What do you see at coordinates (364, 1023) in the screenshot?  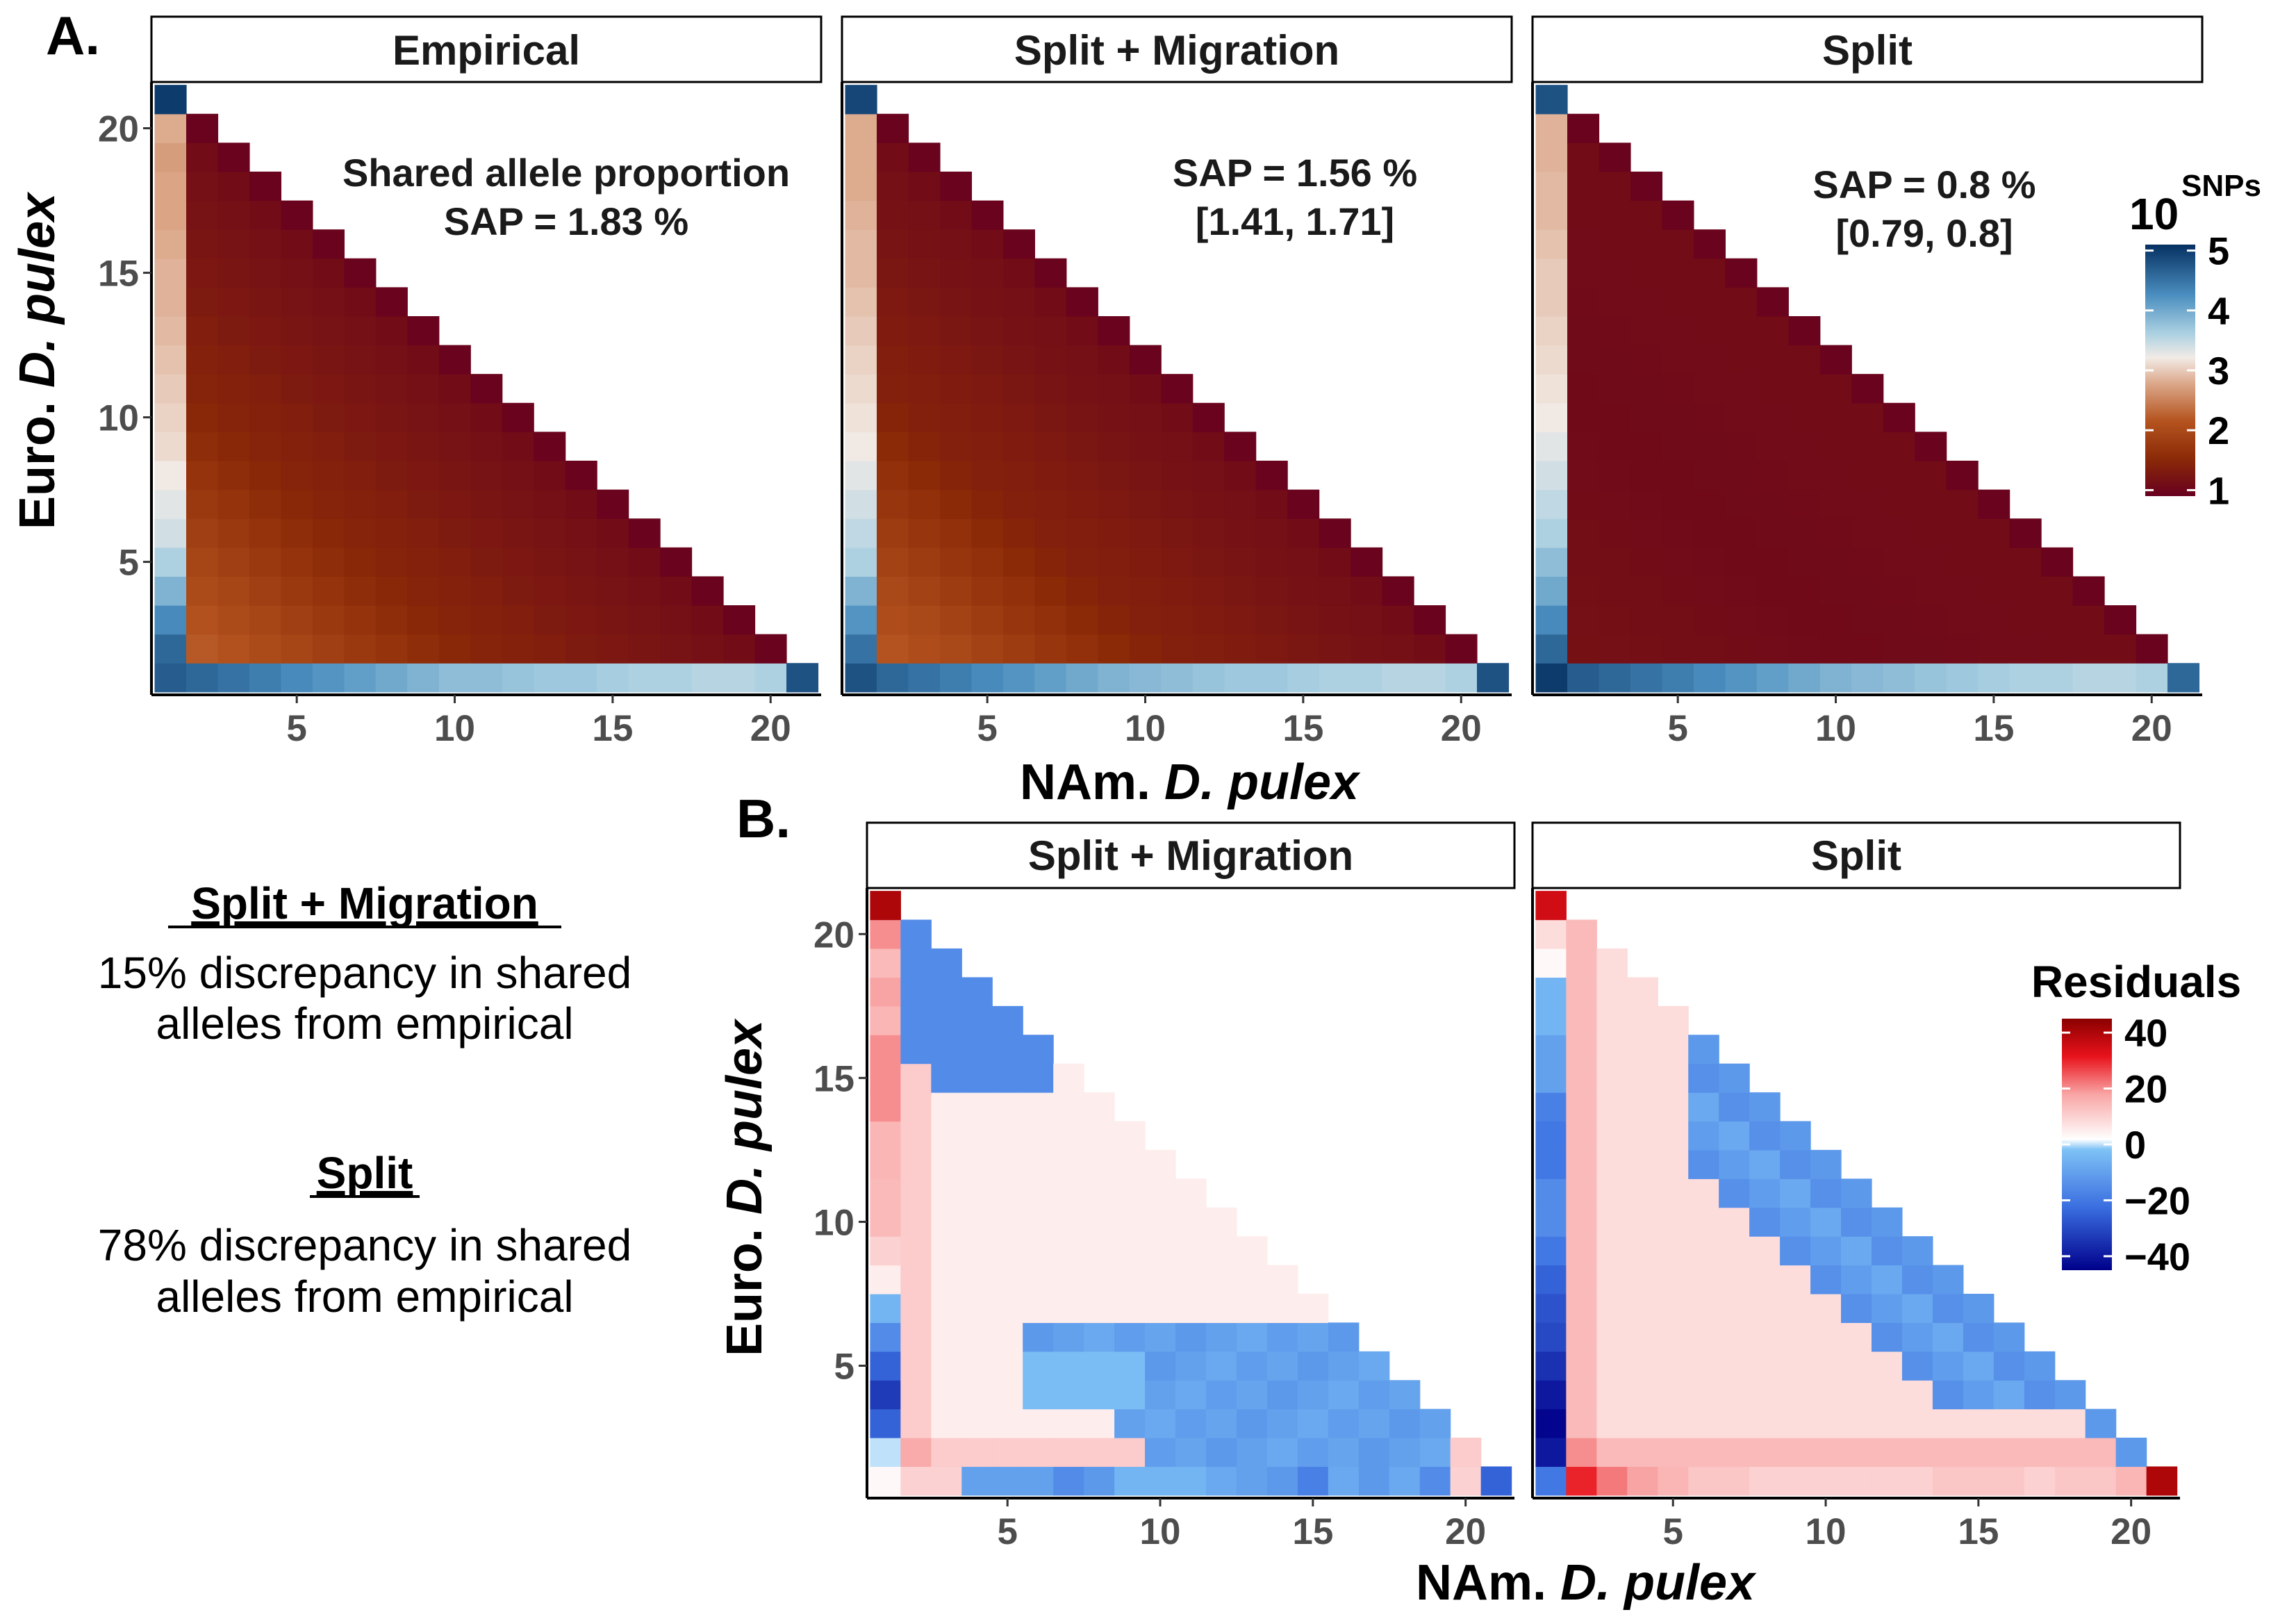 I see `side-line-2: alleles from empirical` at bounding box center [364, 1023].